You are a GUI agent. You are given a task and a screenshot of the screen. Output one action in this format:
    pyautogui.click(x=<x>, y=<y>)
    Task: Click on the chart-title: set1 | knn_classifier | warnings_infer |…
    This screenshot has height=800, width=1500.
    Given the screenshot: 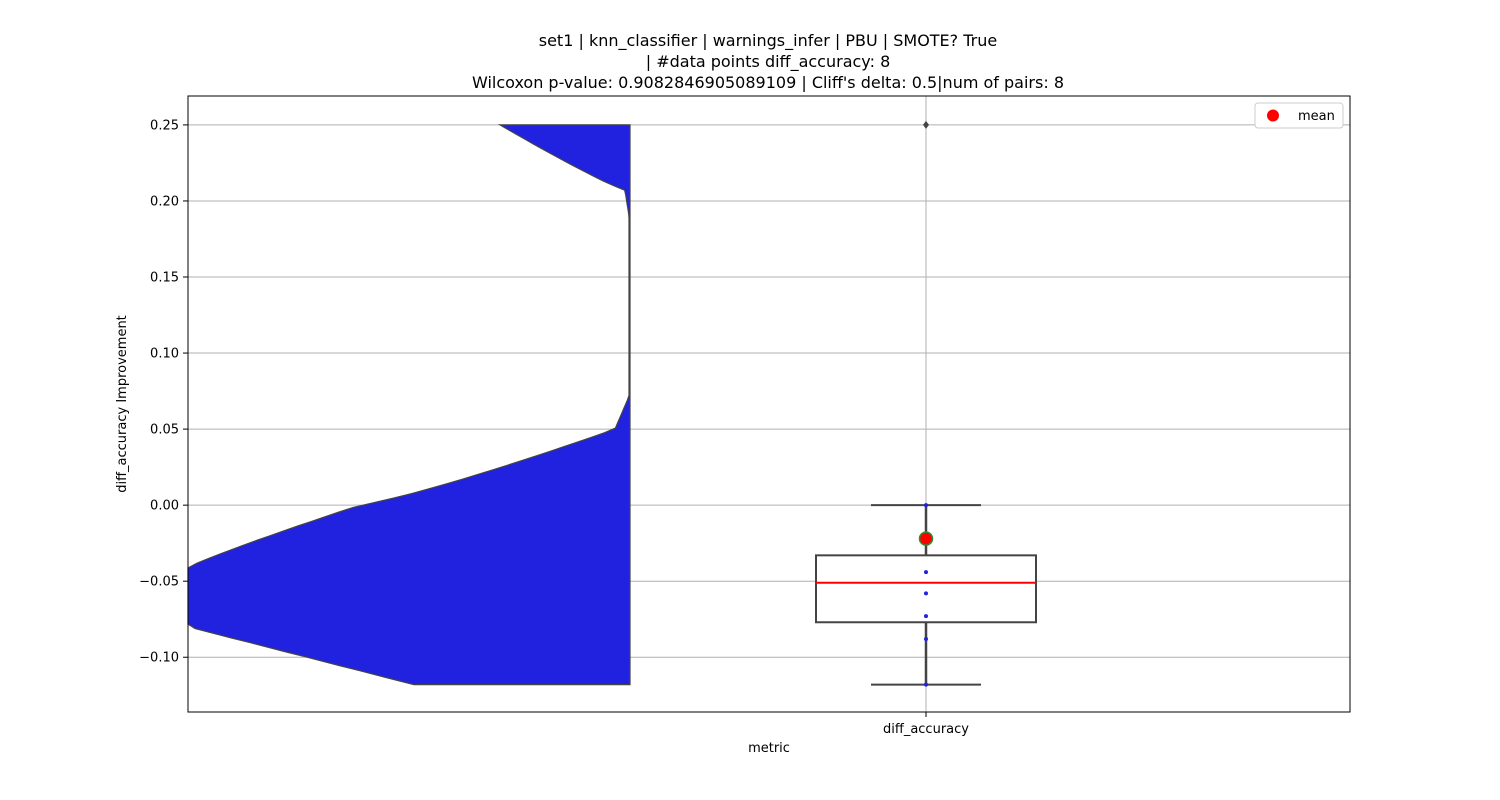 What is the action you would take?
    pyautogui.click(x=768, y=61)
    